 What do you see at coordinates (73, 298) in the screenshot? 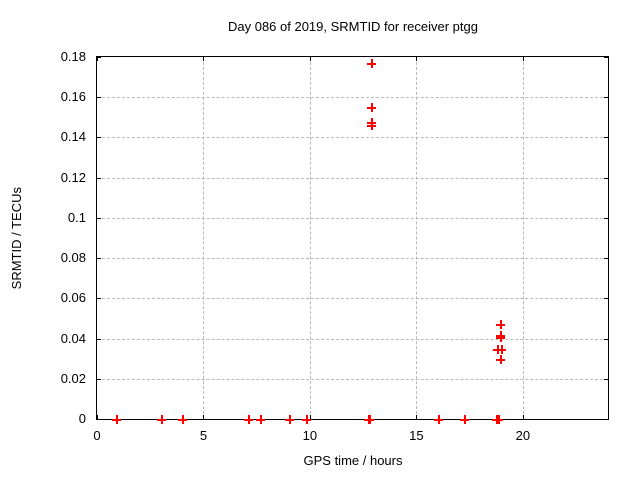
I see `y-tick-label: 0.06` at bounding box center [73, 298].